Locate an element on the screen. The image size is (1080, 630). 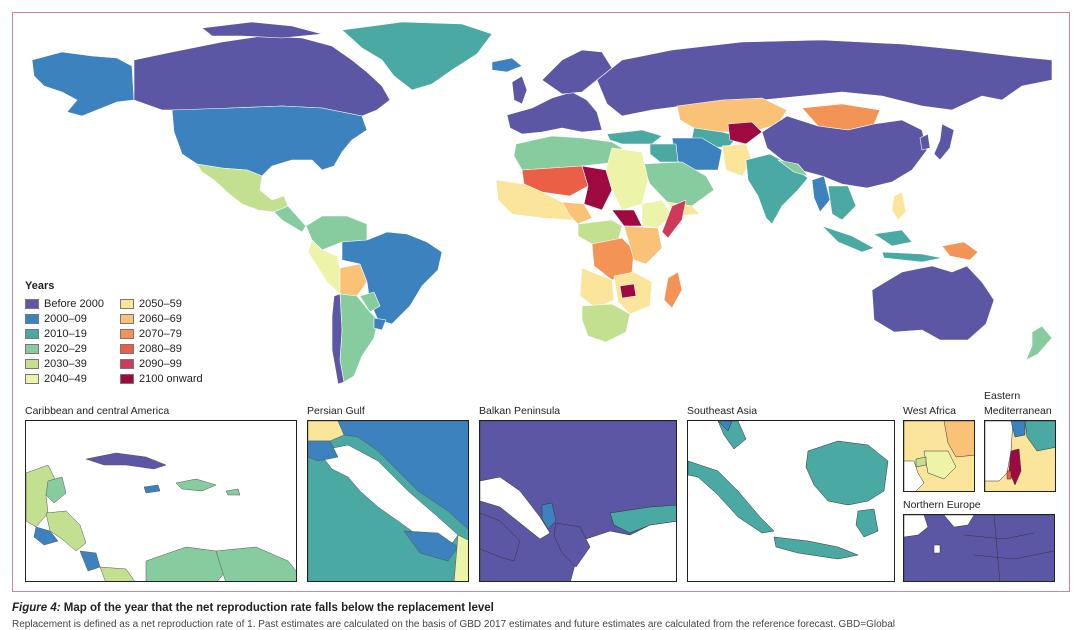
legend-item: 2030–39 is located at coordinates (72, 364).